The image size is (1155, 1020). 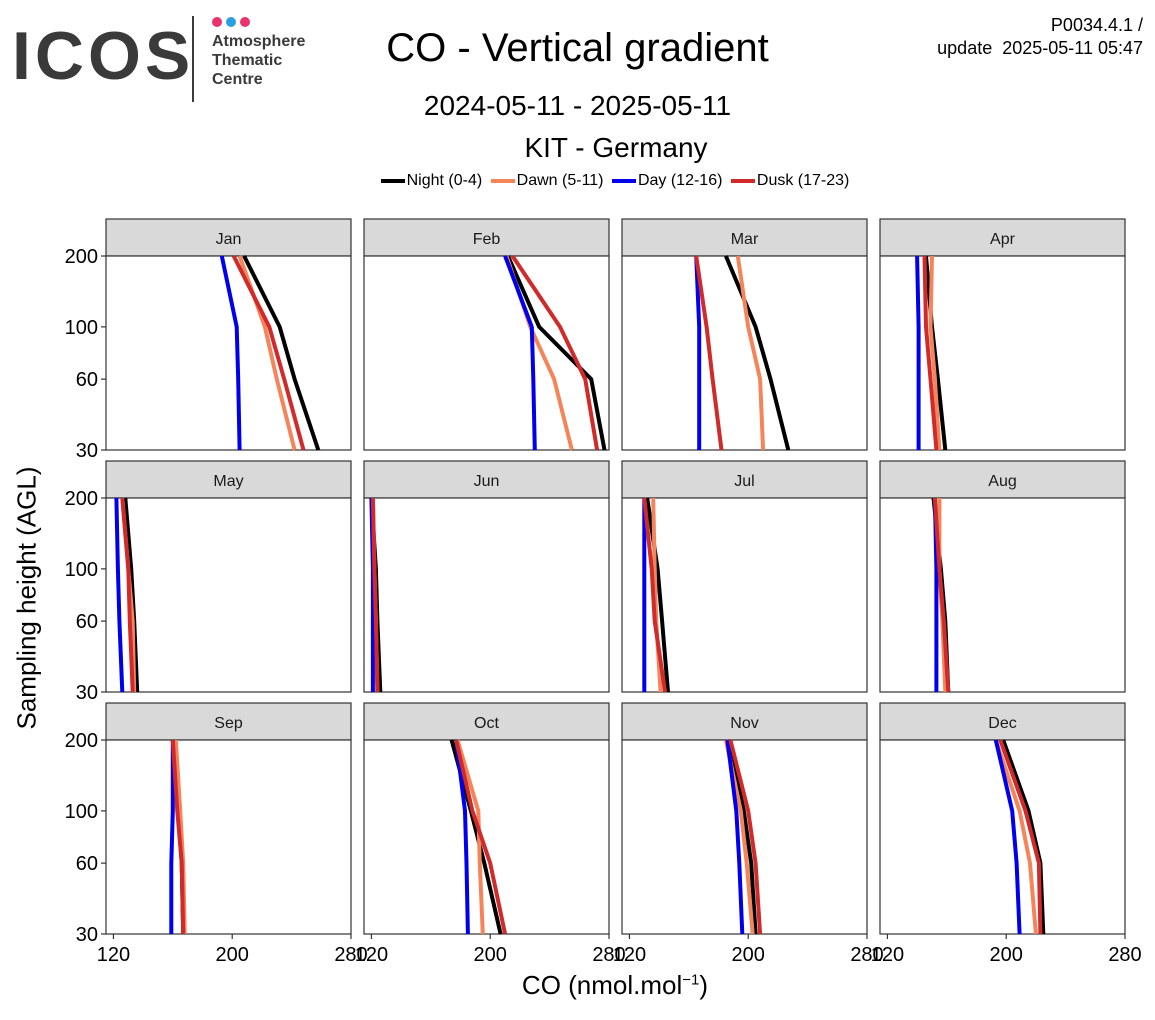 I want to click on update-line: update 2025-05-11 05:47, so click(x=1040, y=48).